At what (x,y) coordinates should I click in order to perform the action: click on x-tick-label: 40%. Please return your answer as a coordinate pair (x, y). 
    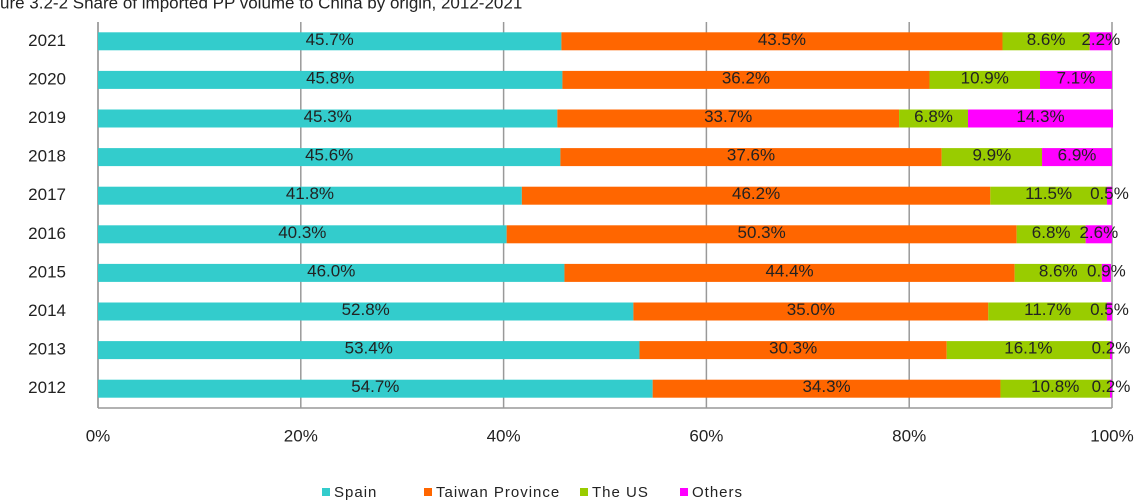
    Looking at the image, I should click on (504, 435).